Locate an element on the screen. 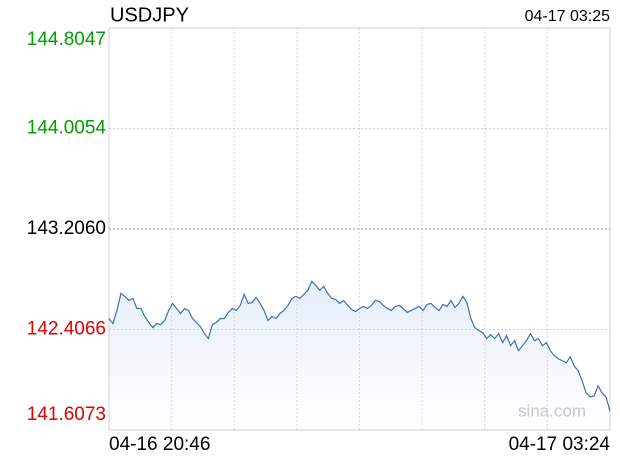 The image size is (620, 460). y-tick-label: 141.6073 is located at coordinates (66, 414).